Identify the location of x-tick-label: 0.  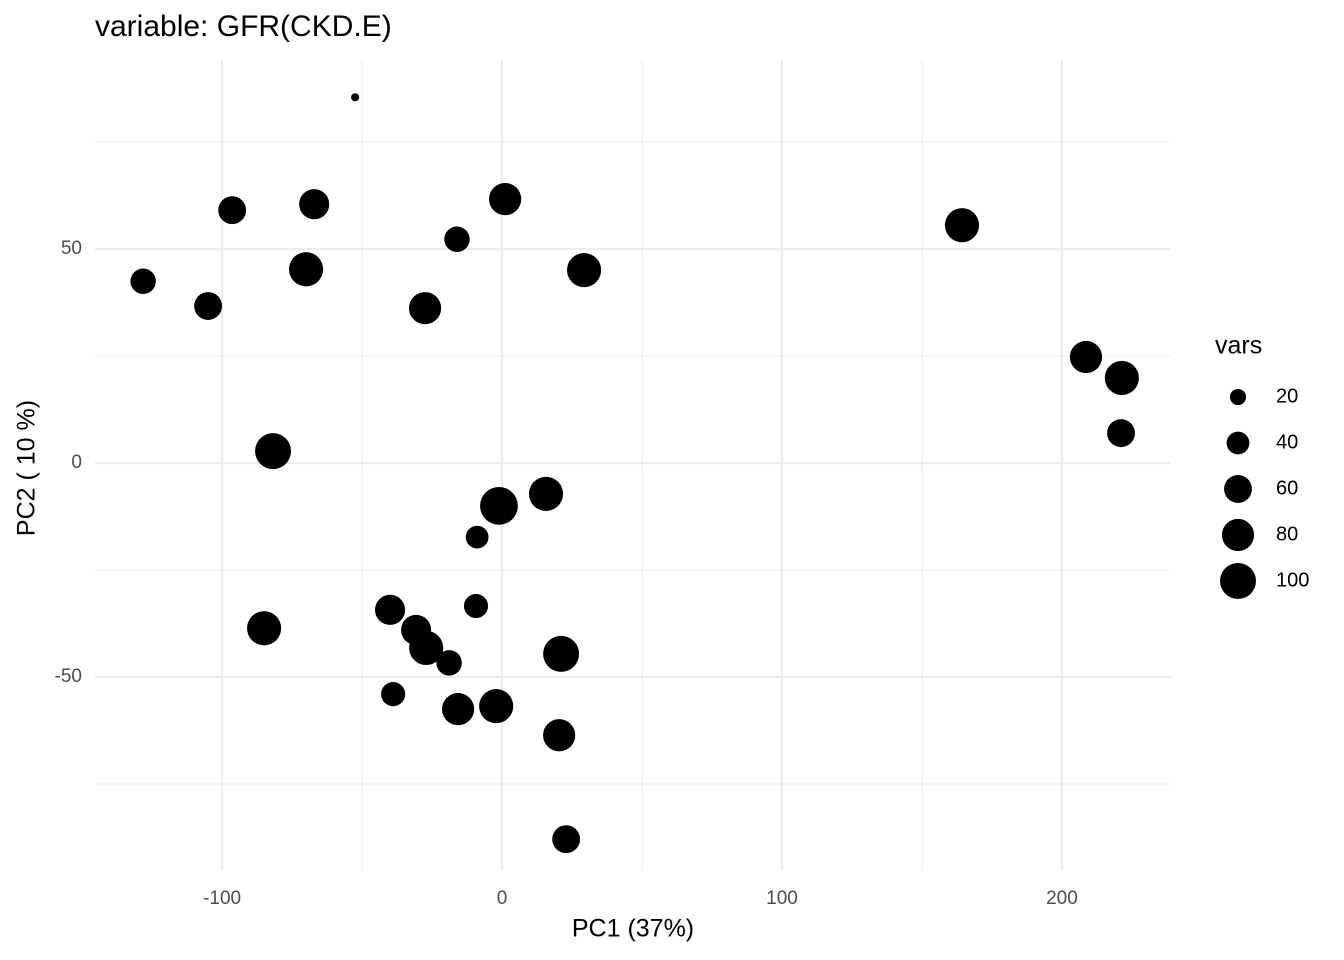
(502, 898).